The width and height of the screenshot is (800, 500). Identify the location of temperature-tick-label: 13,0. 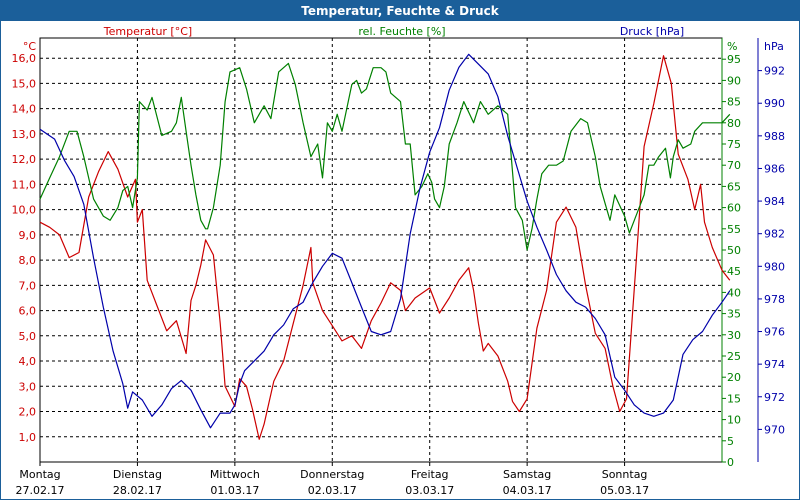
(24, 134).